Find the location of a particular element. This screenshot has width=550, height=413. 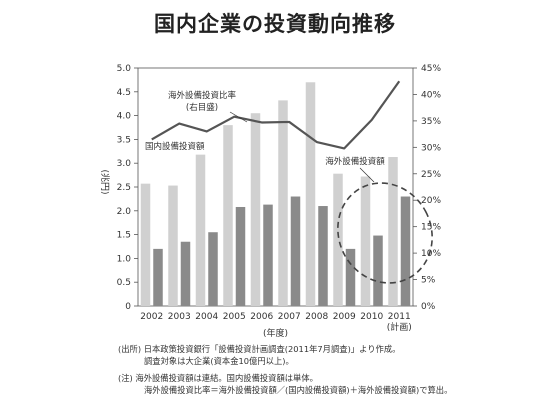

bar-domestic-2005 is located at coordinates (228, 216).